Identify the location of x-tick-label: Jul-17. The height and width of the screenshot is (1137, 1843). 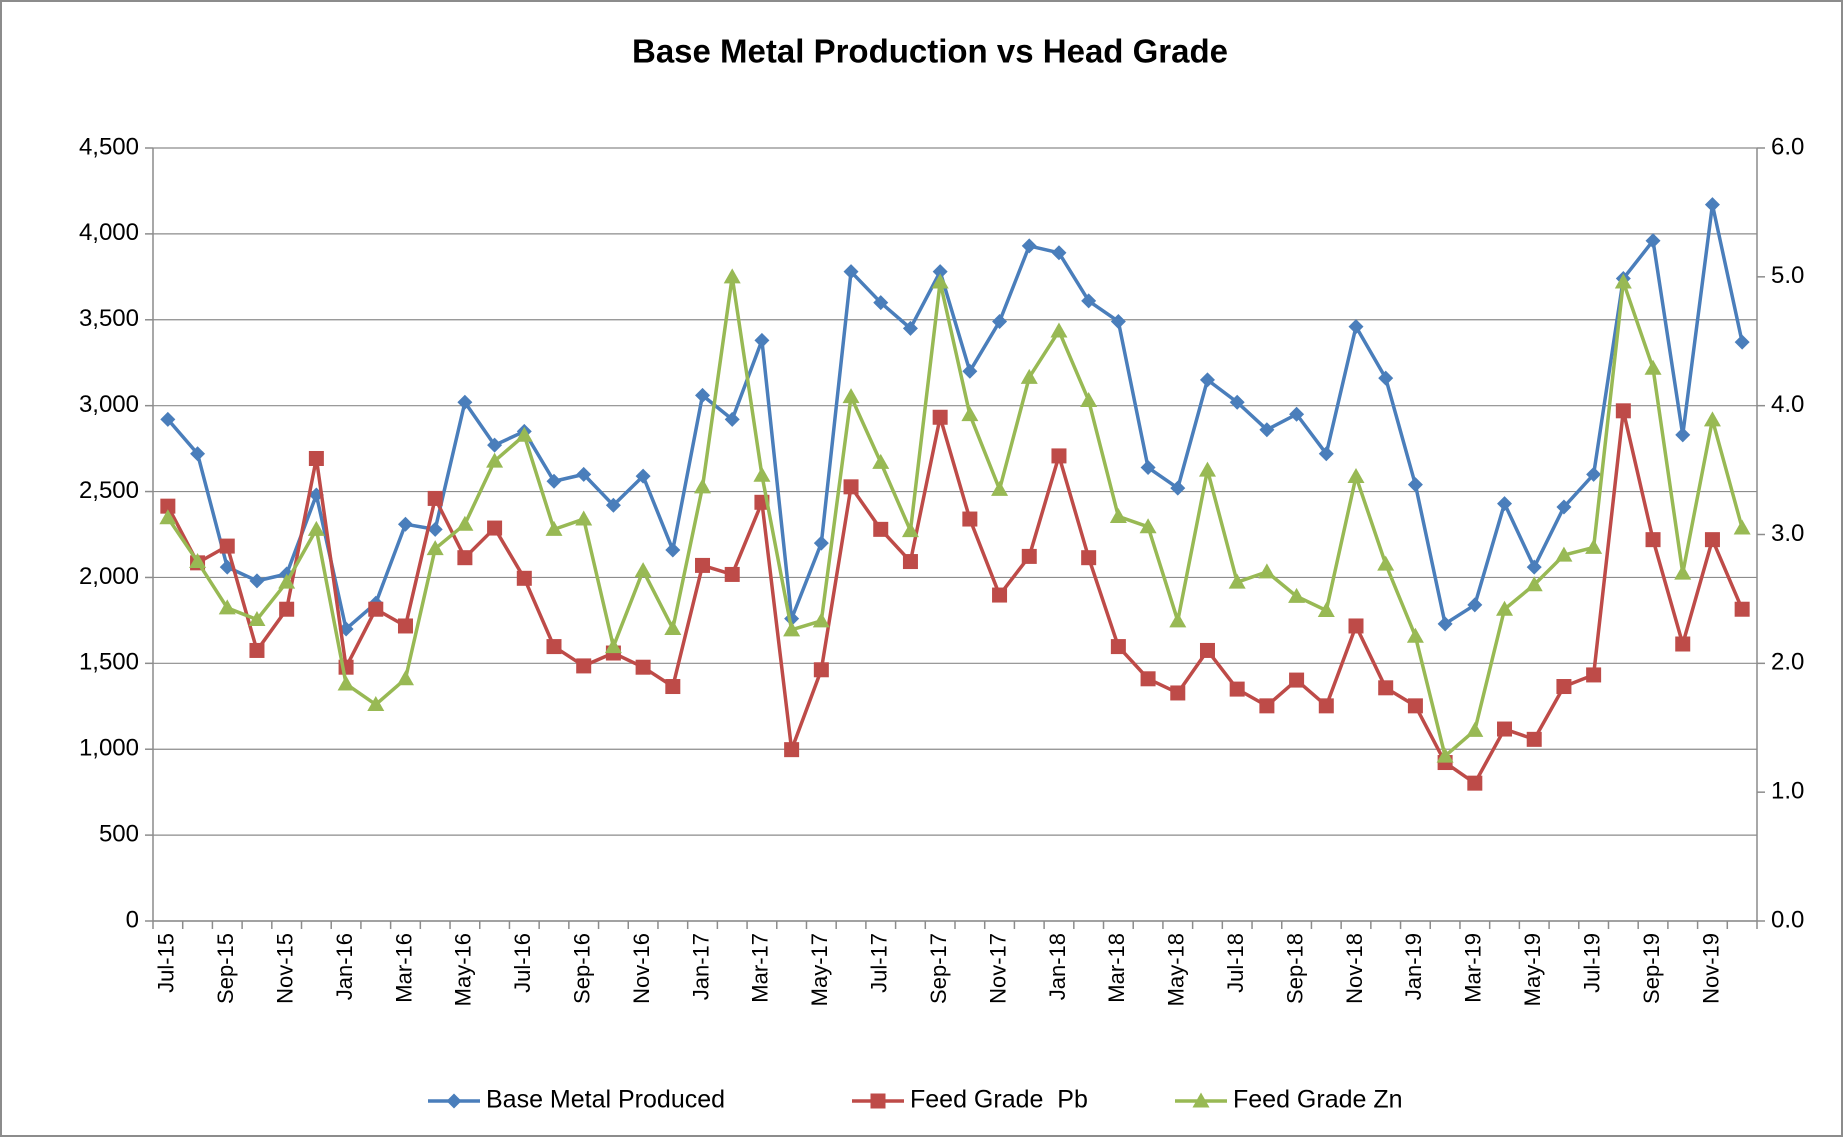
(879, 963).